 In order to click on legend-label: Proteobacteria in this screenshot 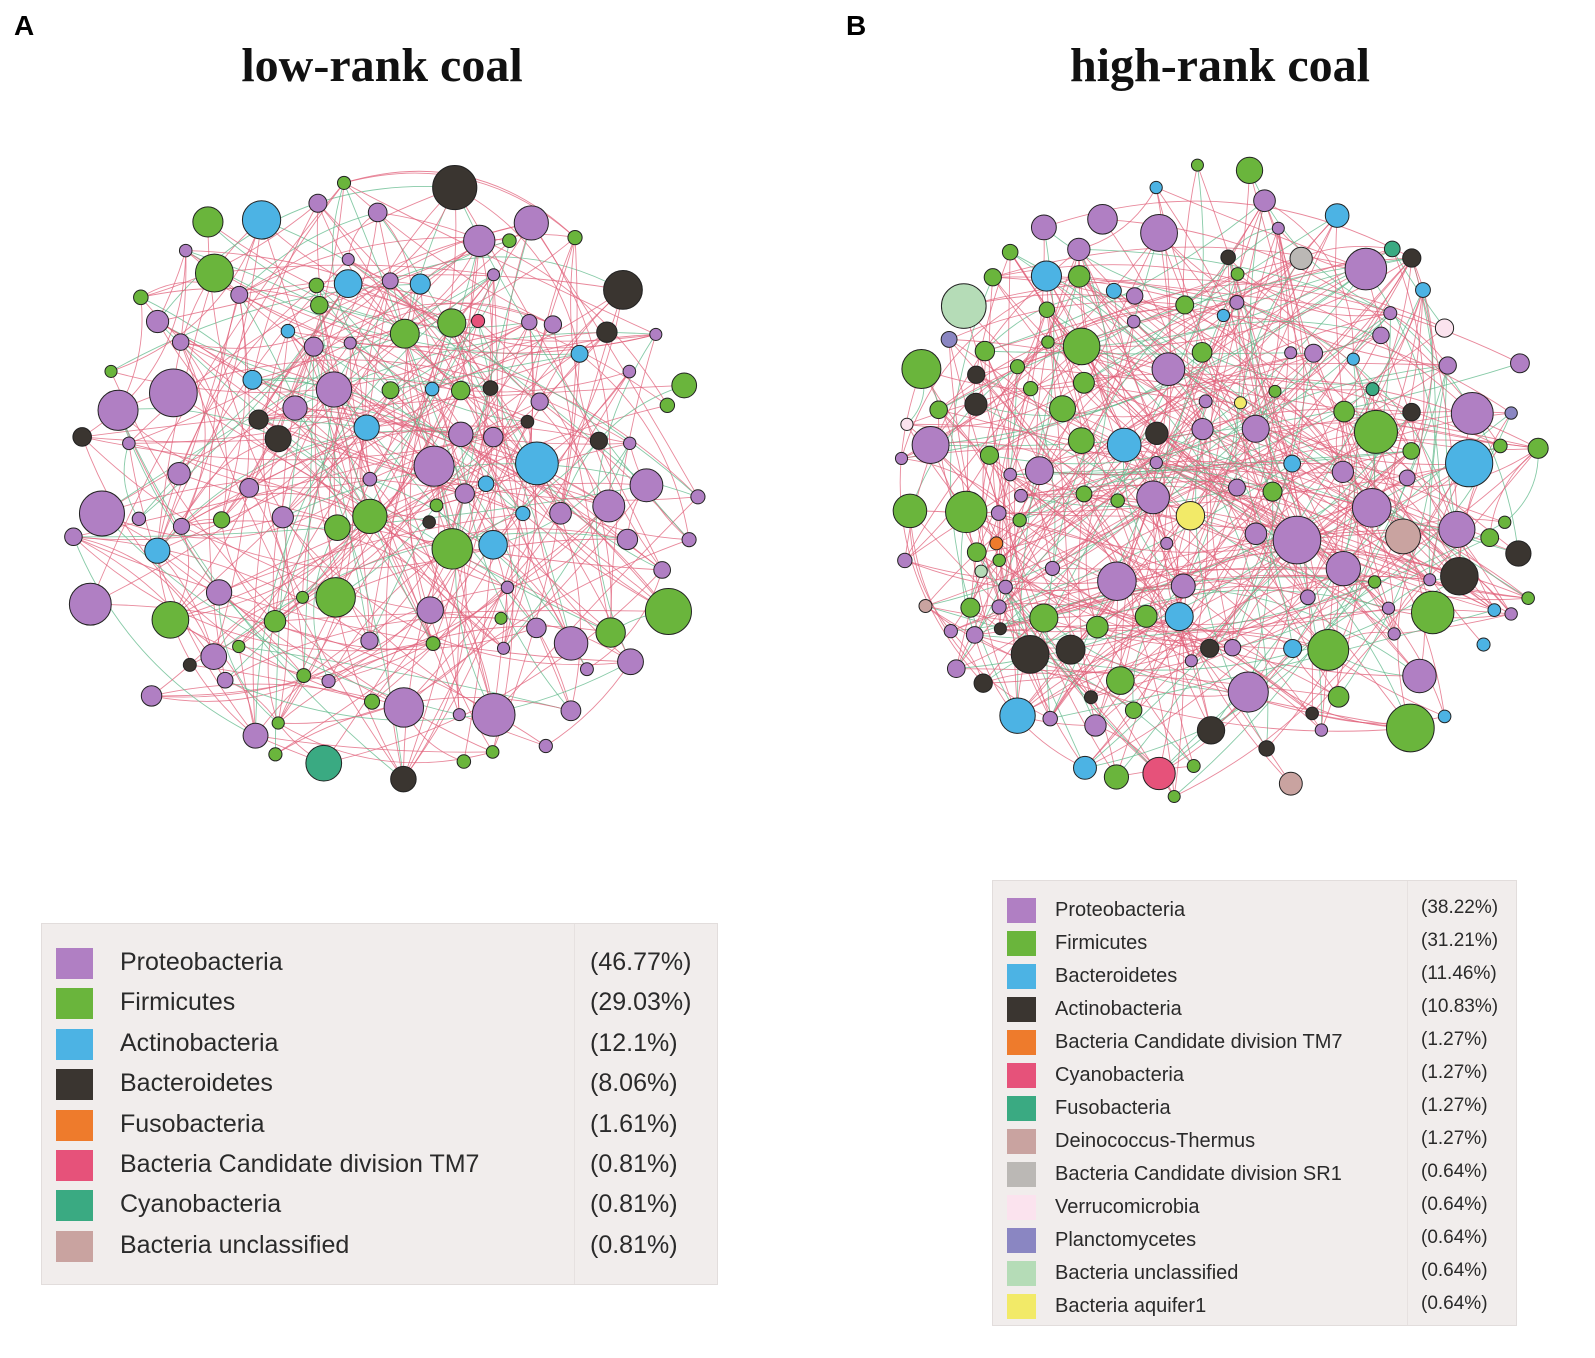, I will do `click(1120, 910)`.